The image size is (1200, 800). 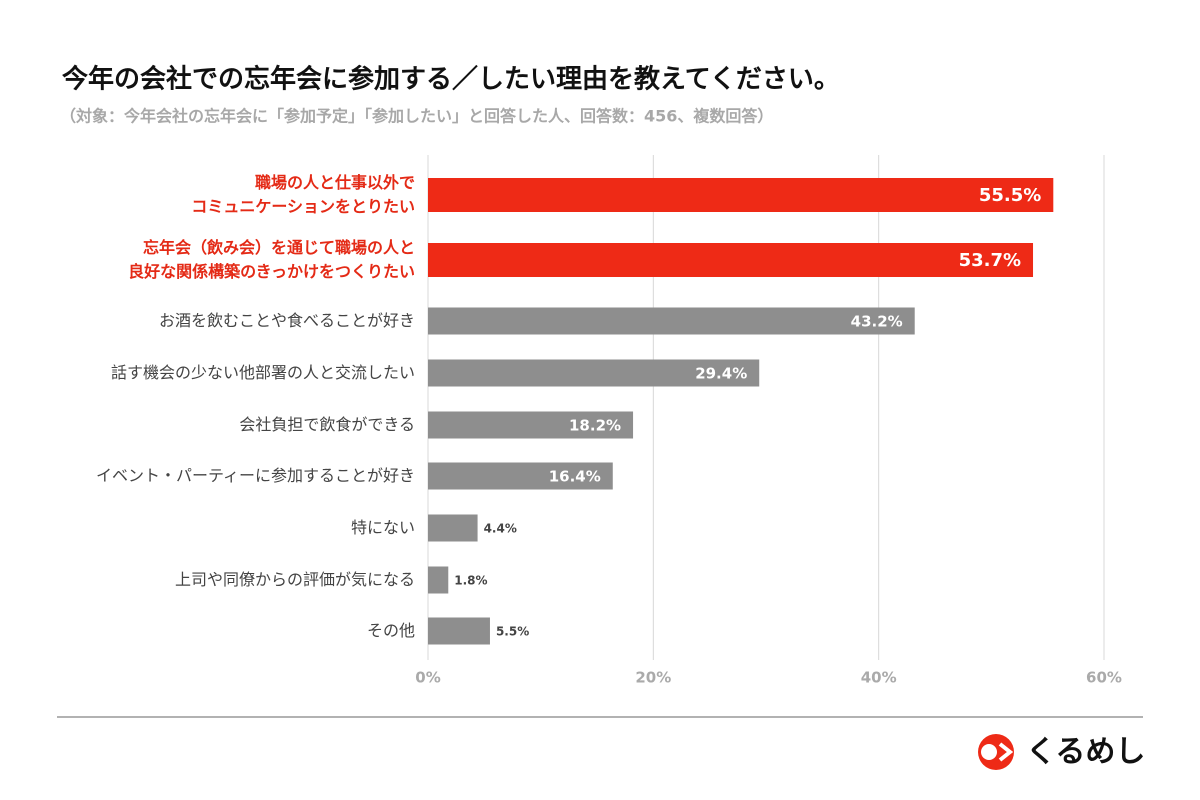 What do you see at coordinates (996, 752) in the screenshot?
I see `logo-icon` at bounding box center [996, 752].